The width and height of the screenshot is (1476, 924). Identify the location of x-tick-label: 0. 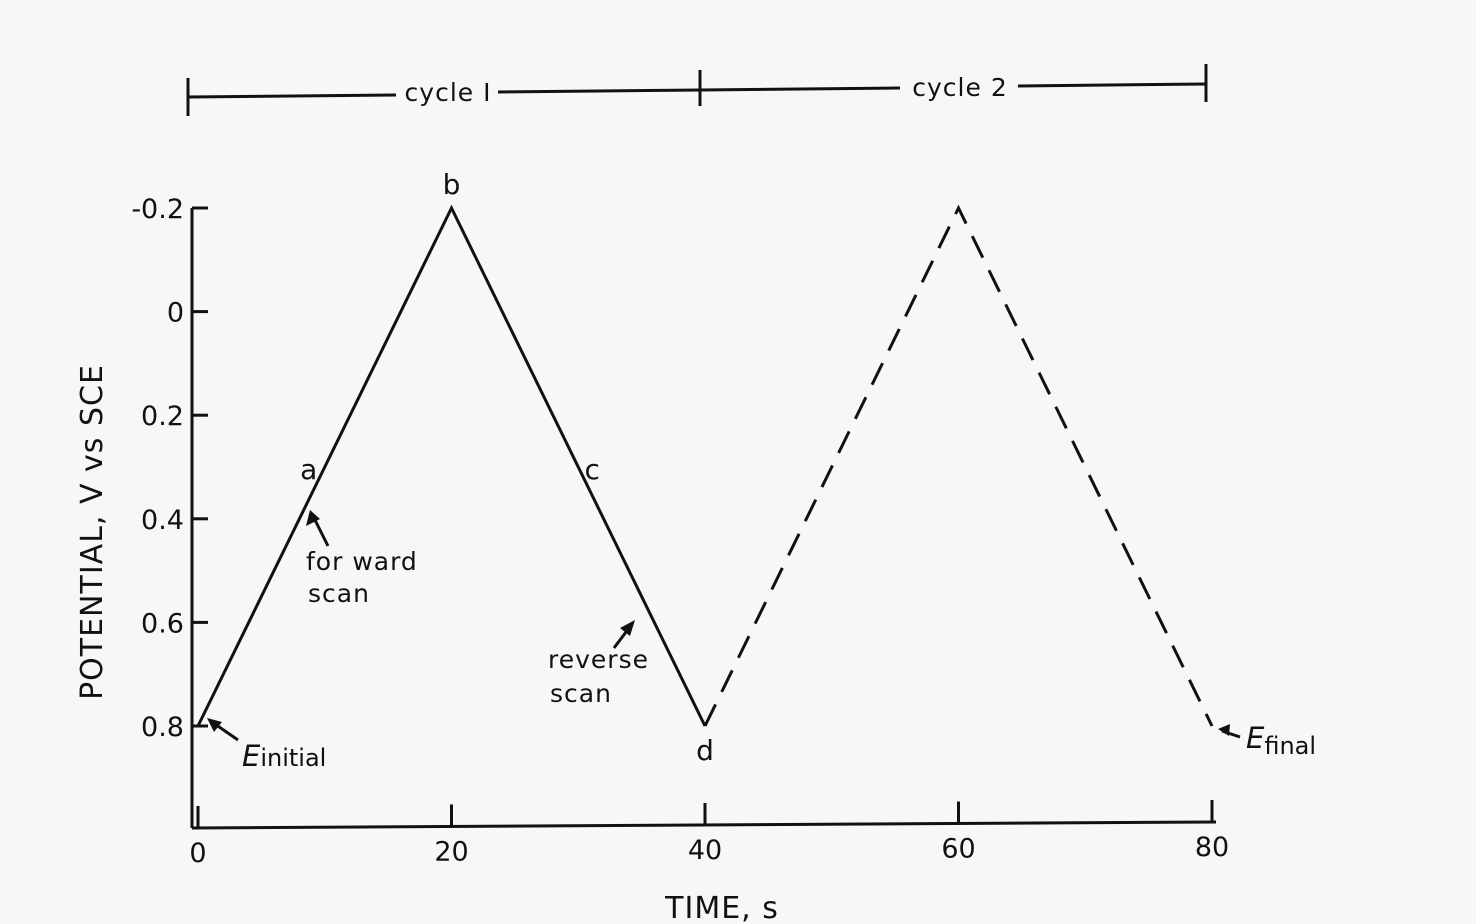
(197, 853).